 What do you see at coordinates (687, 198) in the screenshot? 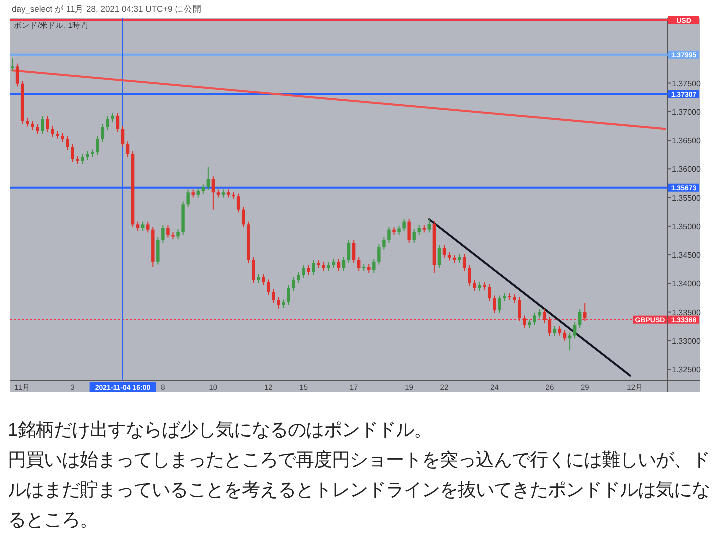
I see `y-tick-label: 1.35500` at bounding box center [687, 198].